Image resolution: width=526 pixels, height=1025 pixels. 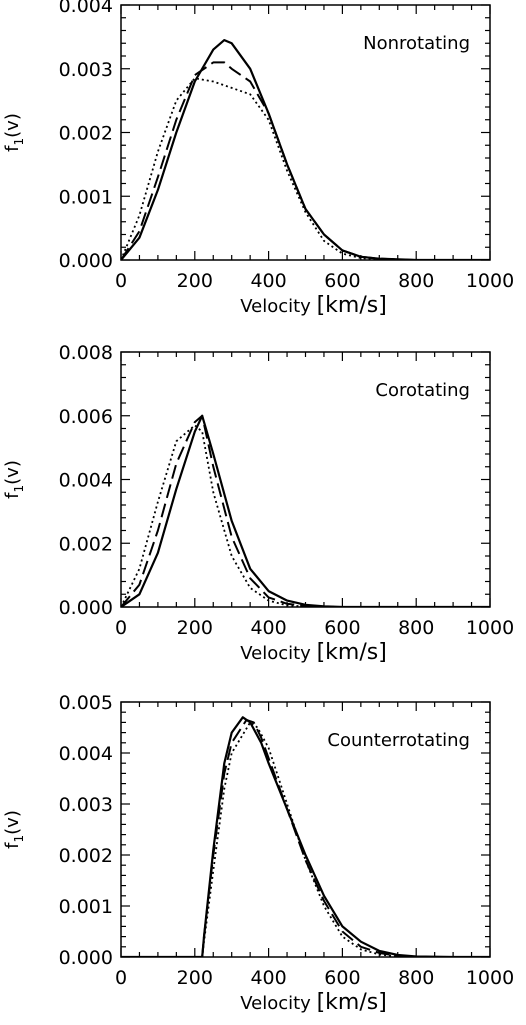 What do you see at coordinates (416, 43) in the screenshot?
I see `panel-annotation: Nonrotating` at bounding box center [416, 43].